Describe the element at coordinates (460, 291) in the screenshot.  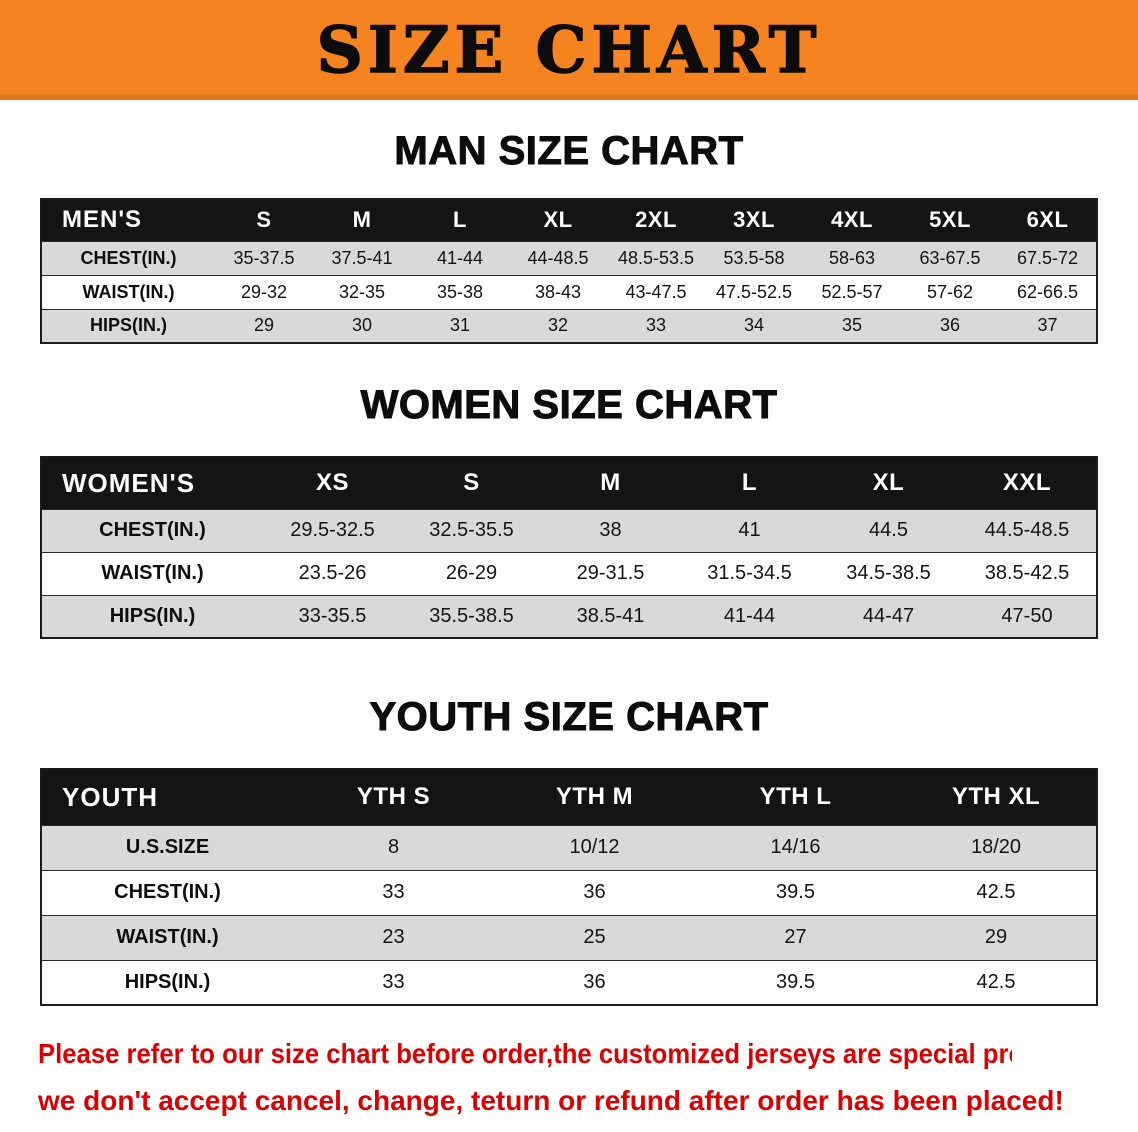
I see `men-value-cell-1-2: 35-38` at that location.